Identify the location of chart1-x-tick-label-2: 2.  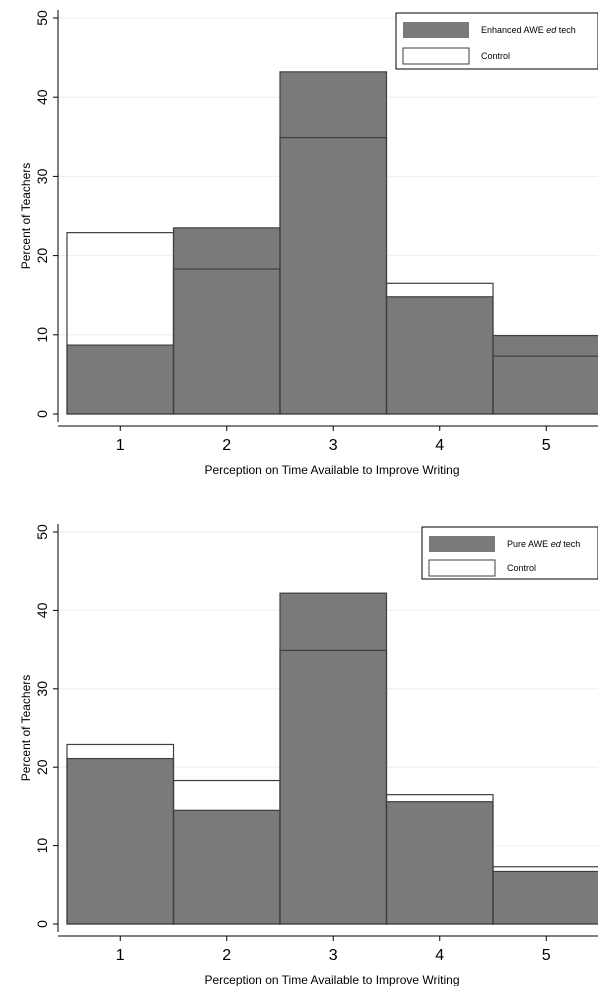
(226, 445).